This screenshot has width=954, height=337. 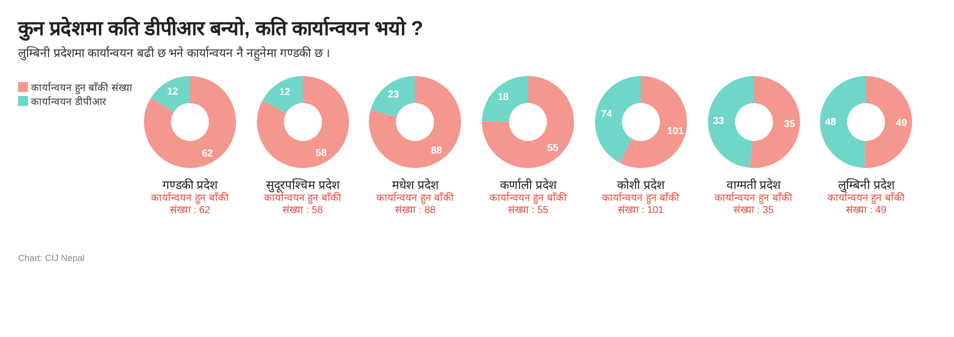 I want to click on text: लुम्बिनी प्रदेश, so click(x=866, y=184).